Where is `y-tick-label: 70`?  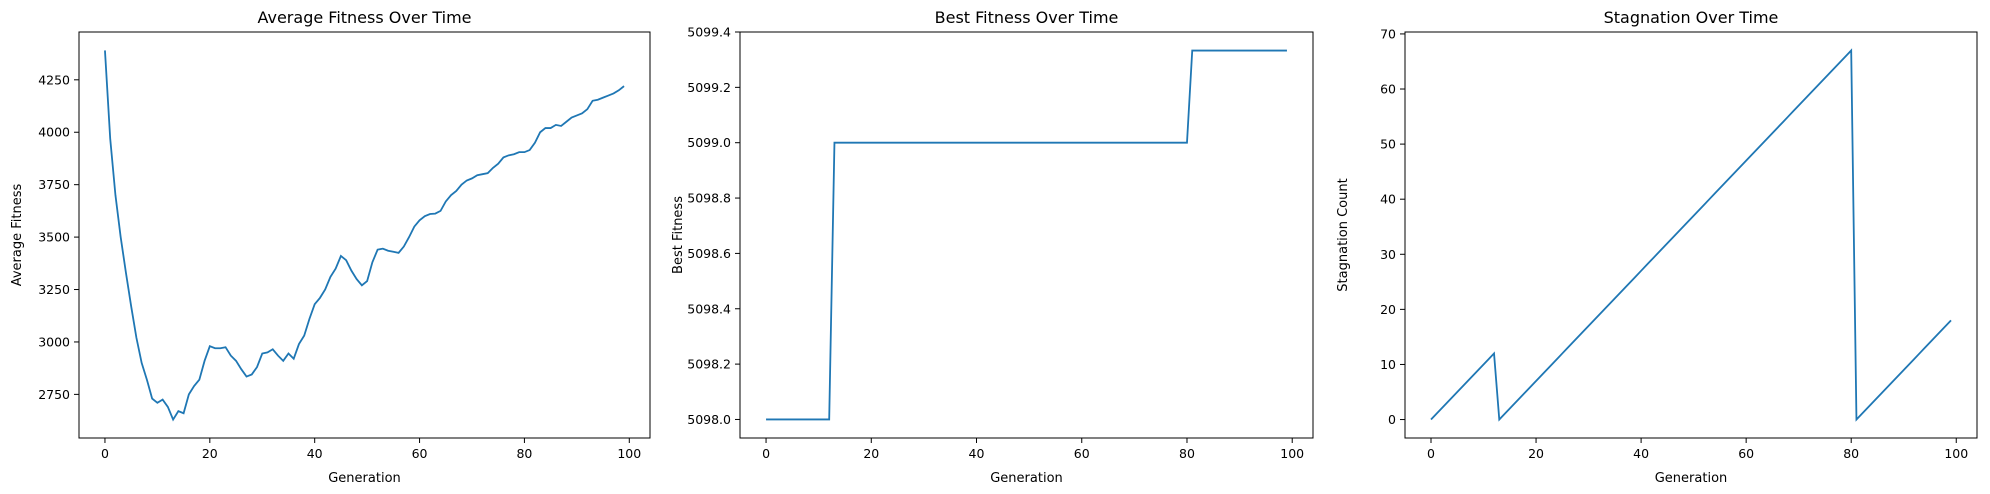
y-tick-label: 70 is located at coordinates (1388, 33).